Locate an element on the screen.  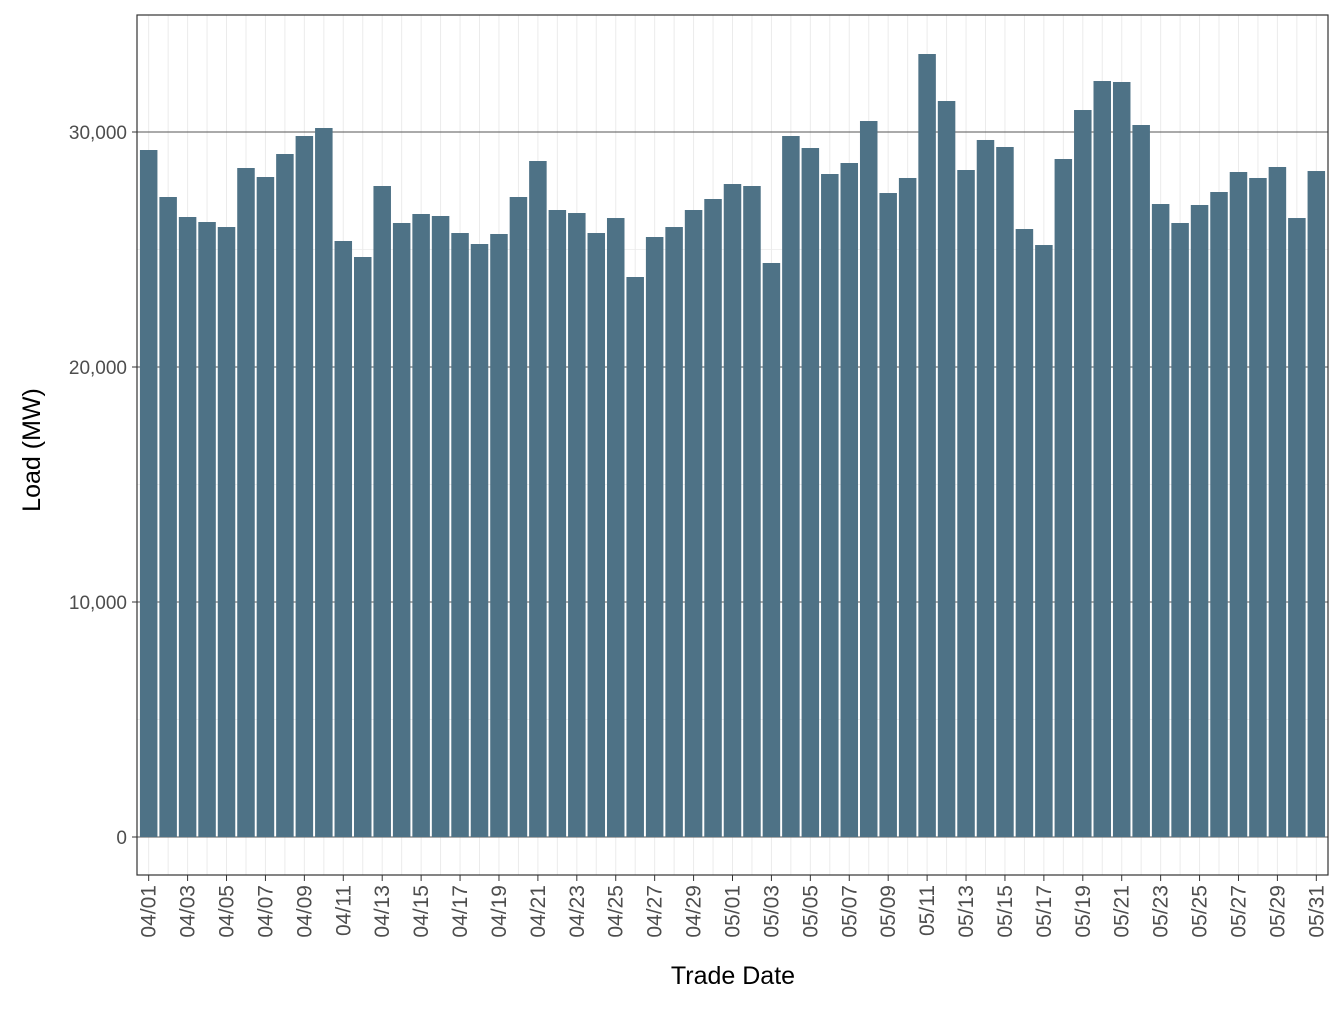
x-tick-label: 05/29 is located at coordinates (1277, 911).